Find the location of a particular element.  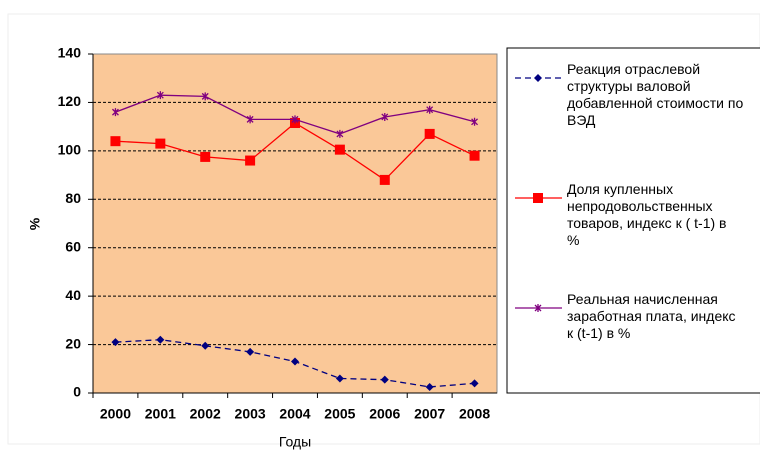

x-axis-label: Годы is located at coordinates (295, 442).